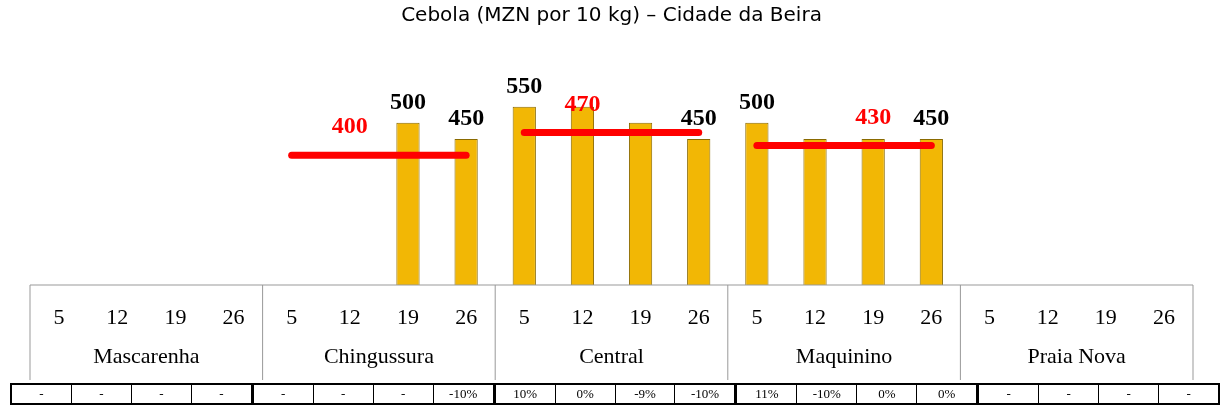 The image size is (1223, 407). What do you see at coordinates (644, 394) in the screenshot?
I see `text: -9%` at bounding box center [644, 394].